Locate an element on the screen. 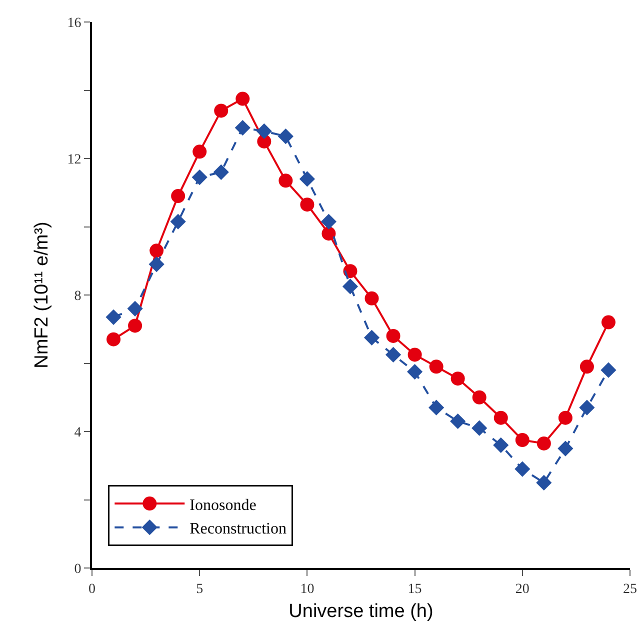  legend-label: Reconstruction is located at coordinates (238, 529).